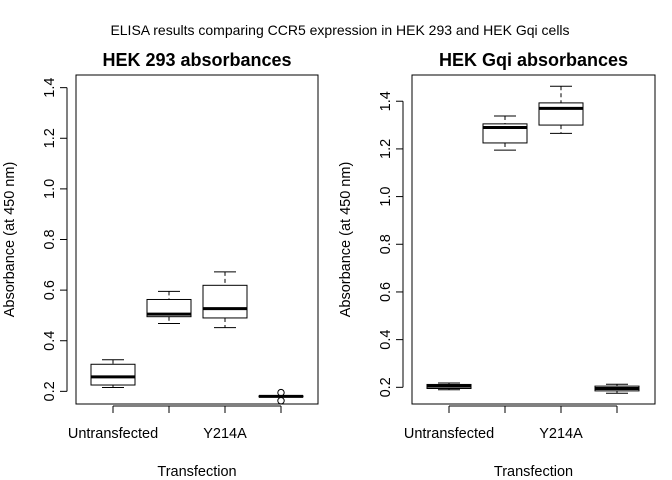 This screenshot has height=480, width=672. Describe the element at coordinates (533, 60) in the screenshot. I see `panel-title: HEK Gqi absorbances` at that location.